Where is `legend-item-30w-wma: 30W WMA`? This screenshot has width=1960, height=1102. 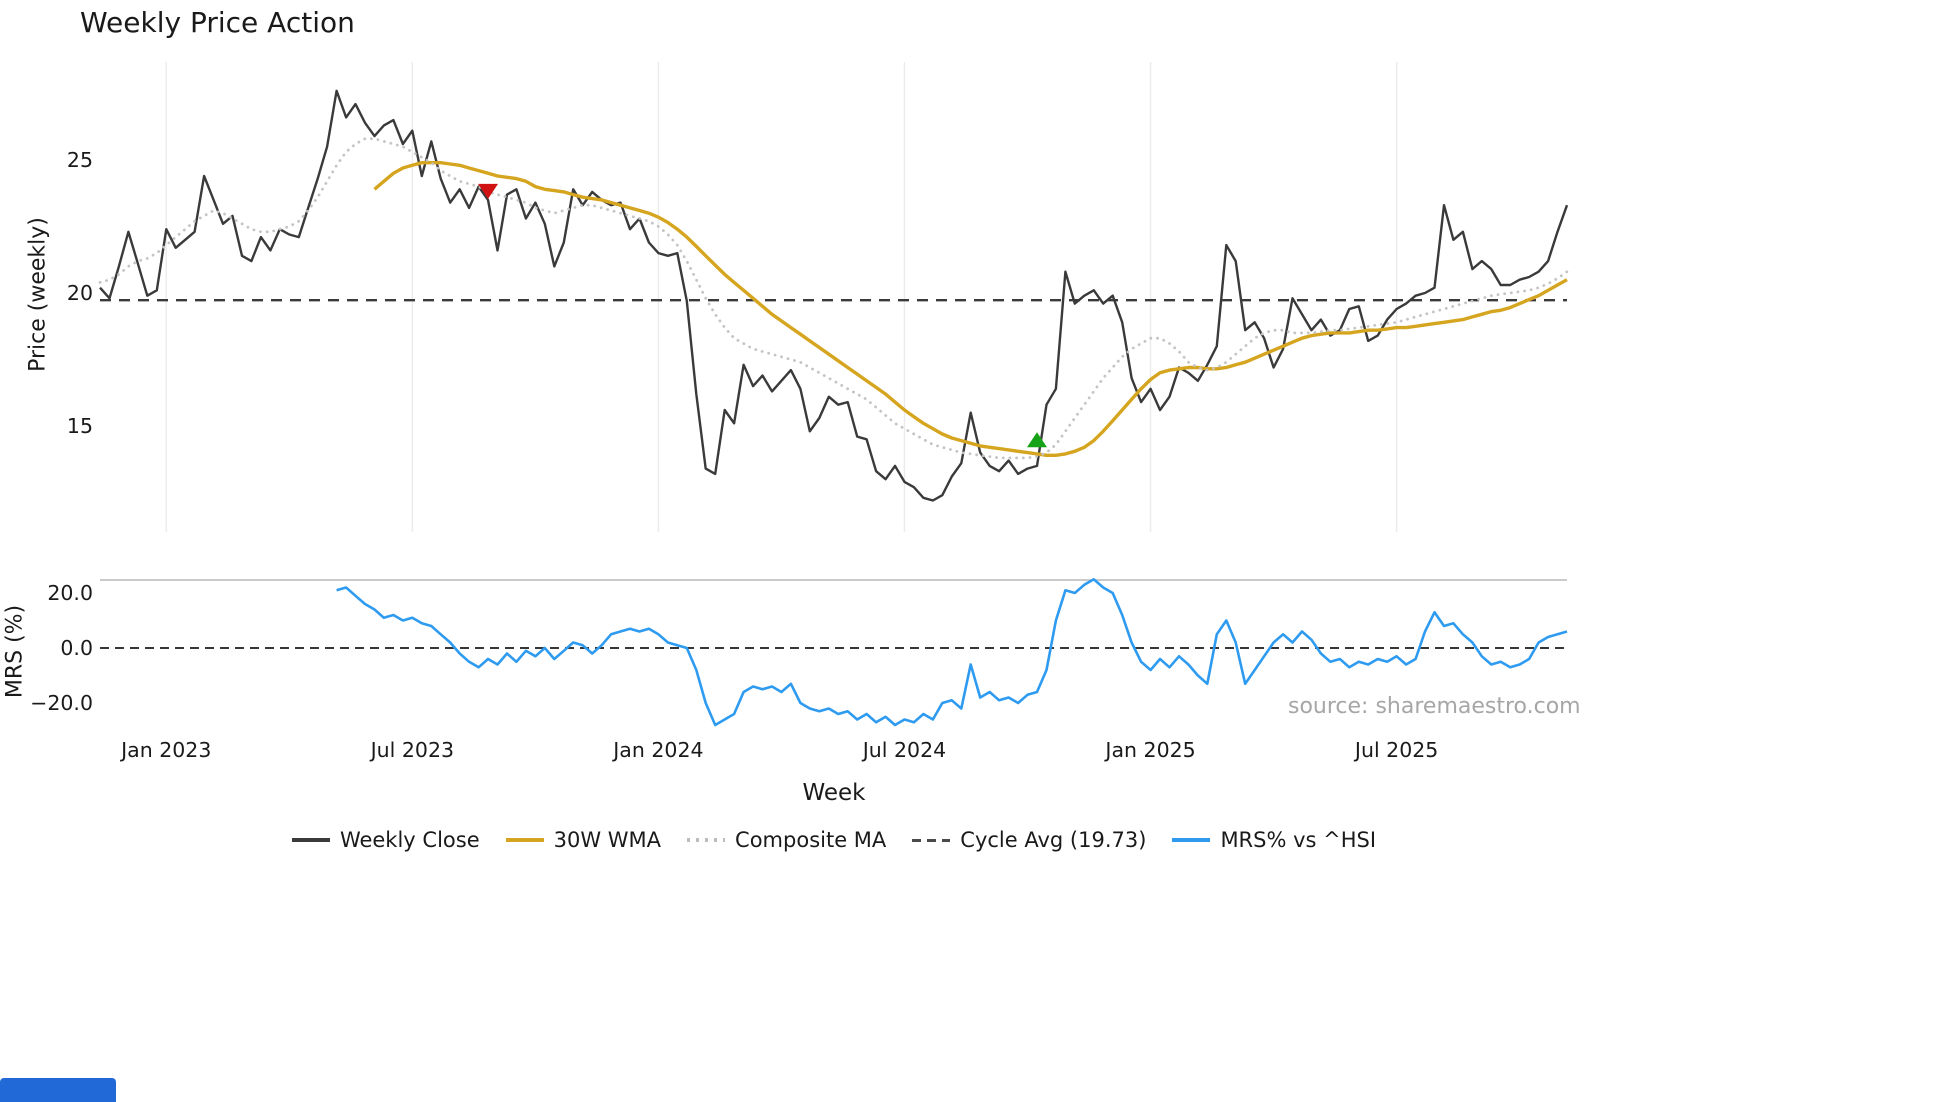
legend-item-30w-wma: 30W WMA is located at coordinates (583, 840).